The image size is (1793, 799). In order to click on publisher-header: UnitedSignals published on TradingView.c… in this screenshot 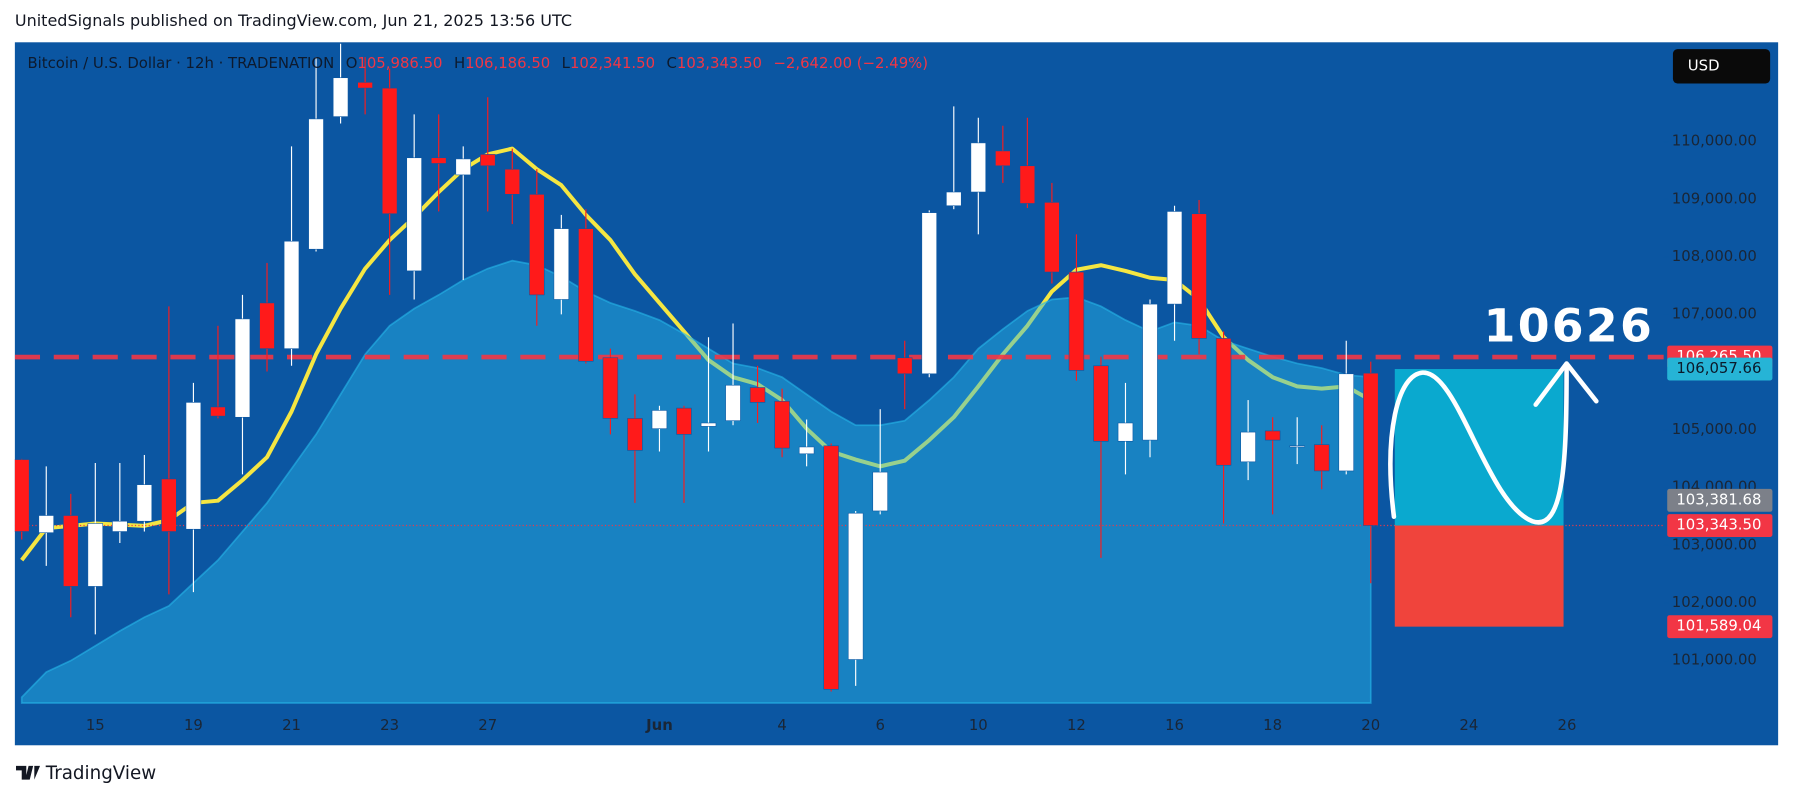, I will do `click(293, 20)`.